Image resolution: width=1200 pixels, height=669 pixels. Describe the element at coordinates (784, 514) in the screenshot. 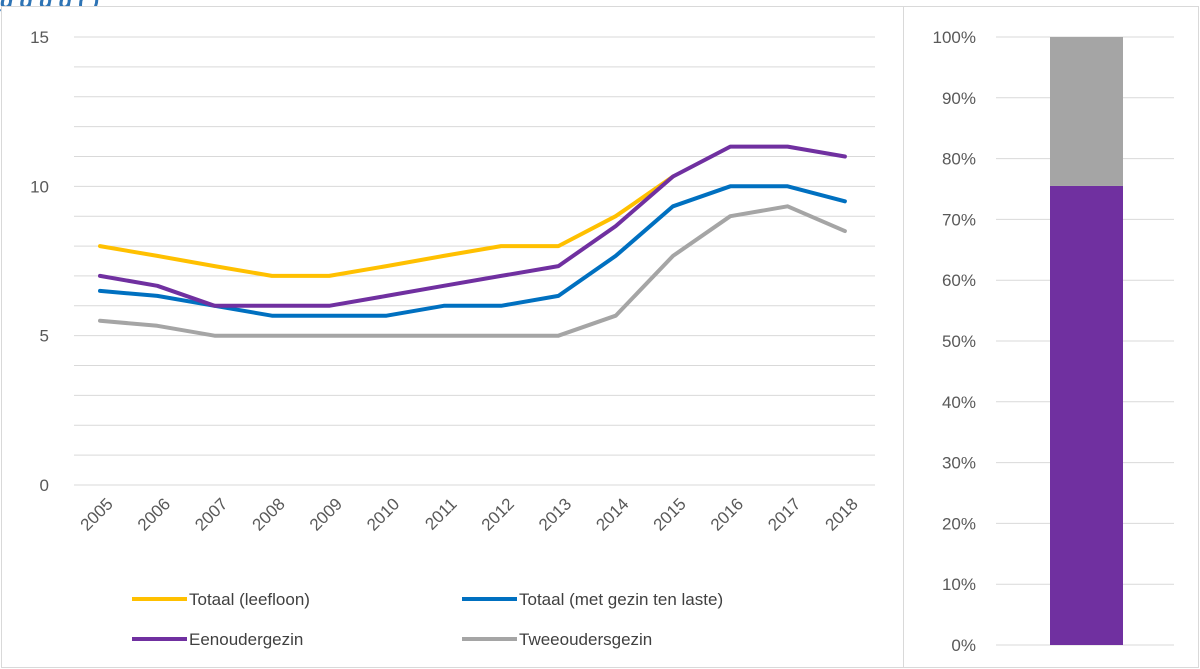

I see `x-tick-label: 2017` at that location.